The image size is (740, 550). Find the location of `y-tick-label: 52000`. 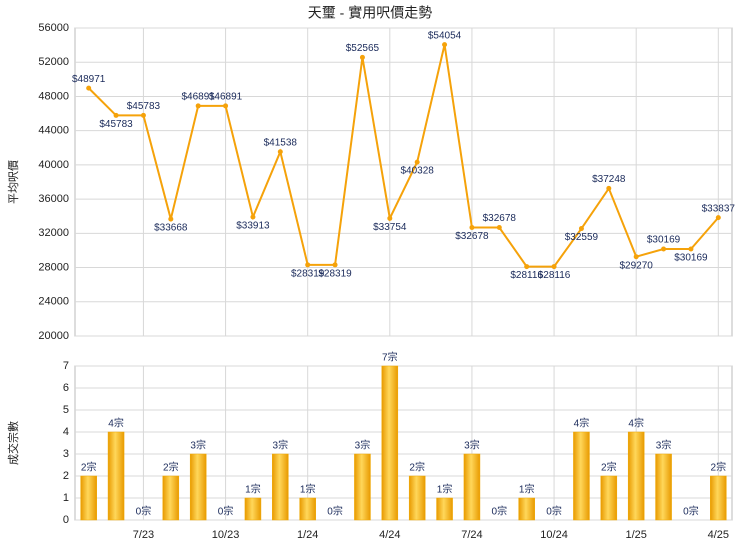

y-tick-label: 52000 is located at coordinates (53, 62).